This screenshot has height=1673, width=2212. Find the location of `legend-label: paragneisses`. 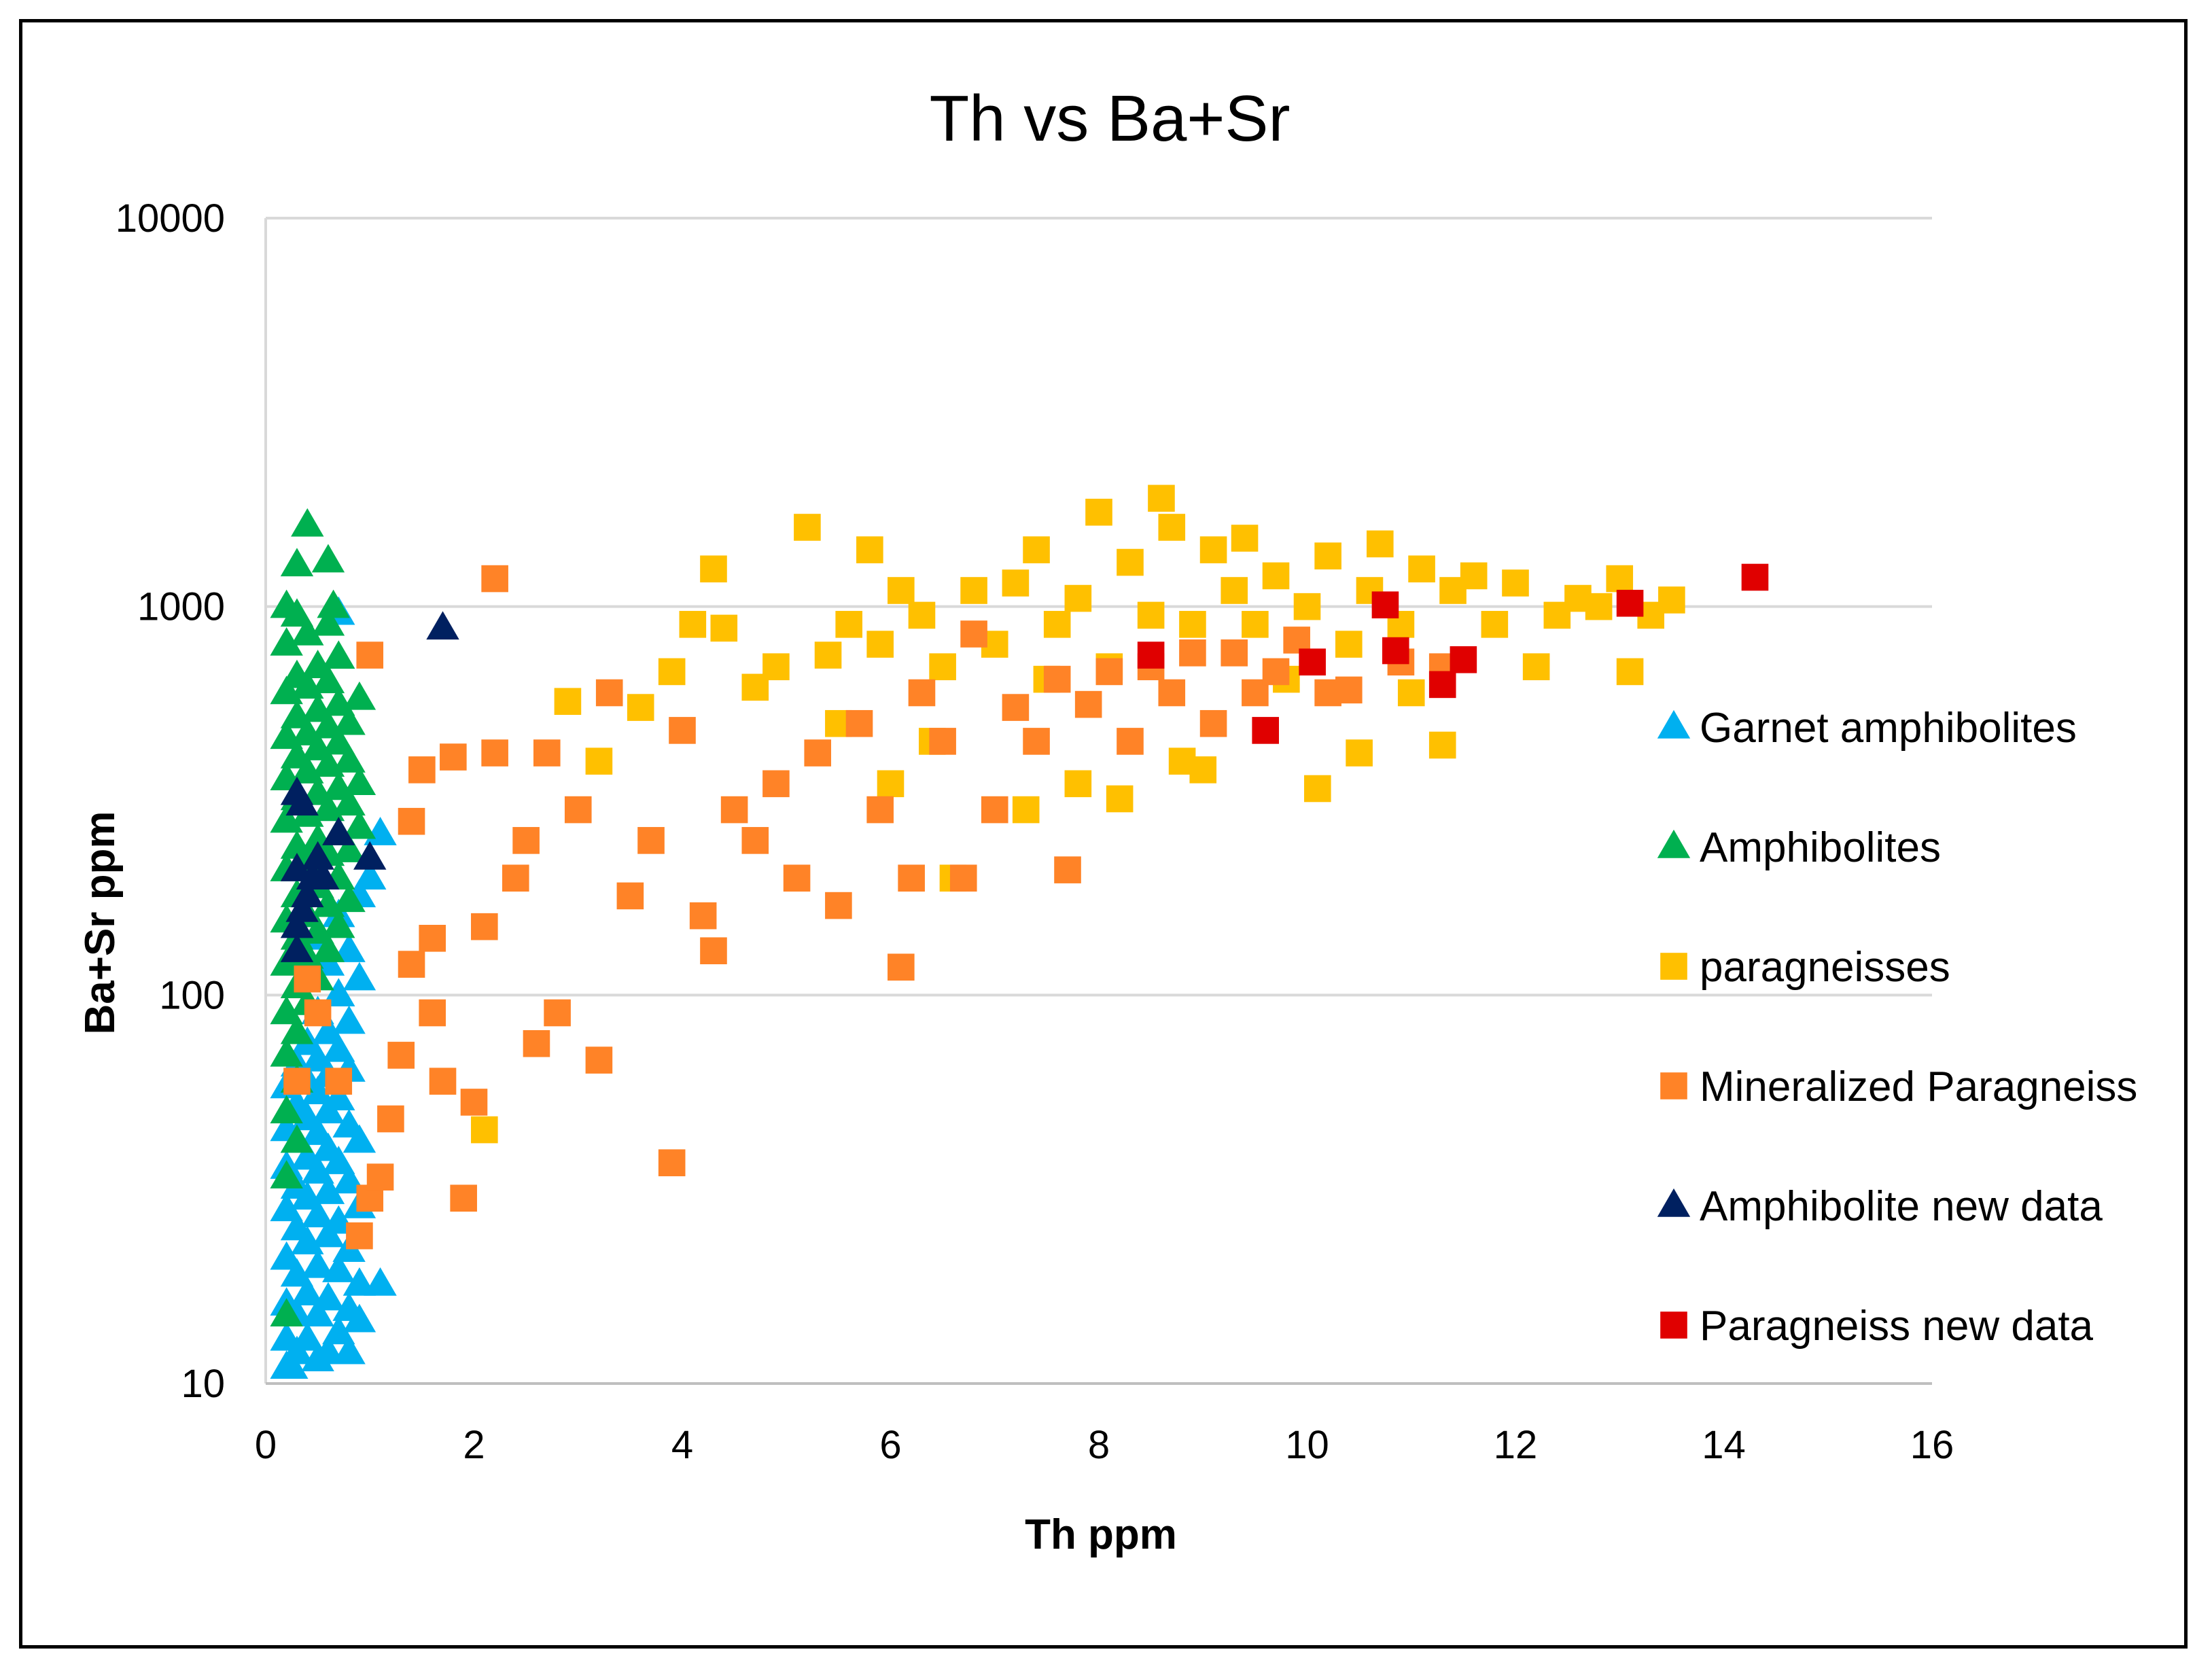

legend-label: paragneisses is located at coordinates (1825, 968).